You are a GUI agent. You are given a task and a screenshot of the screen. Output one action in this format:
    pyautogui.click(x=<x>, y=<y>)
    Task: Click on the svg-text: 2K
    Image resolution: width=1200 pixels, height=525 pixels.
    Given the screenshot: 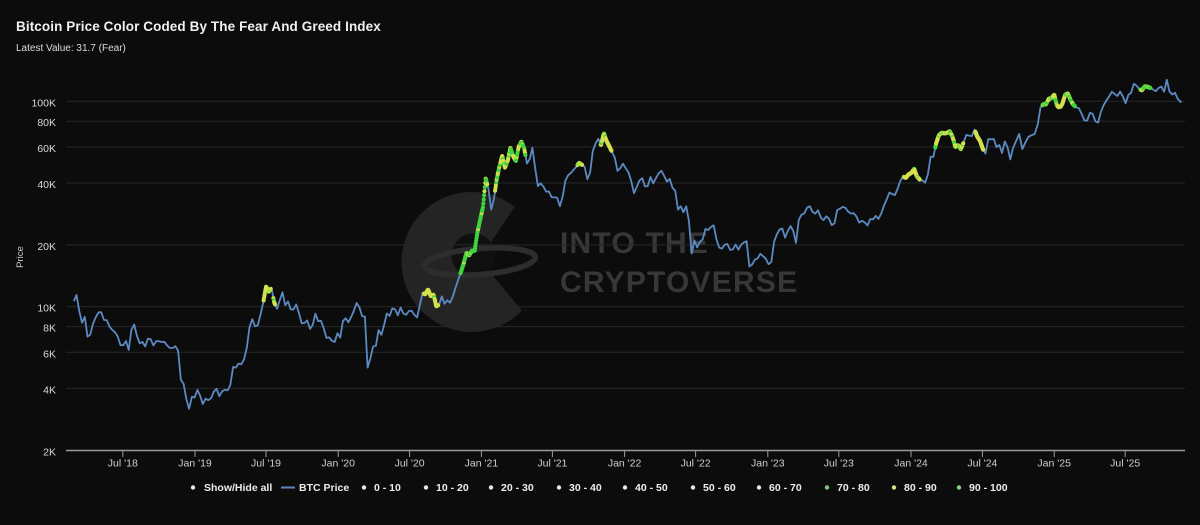 What is the action you would take?
    pyautogui.click(x=49, y=452)
    